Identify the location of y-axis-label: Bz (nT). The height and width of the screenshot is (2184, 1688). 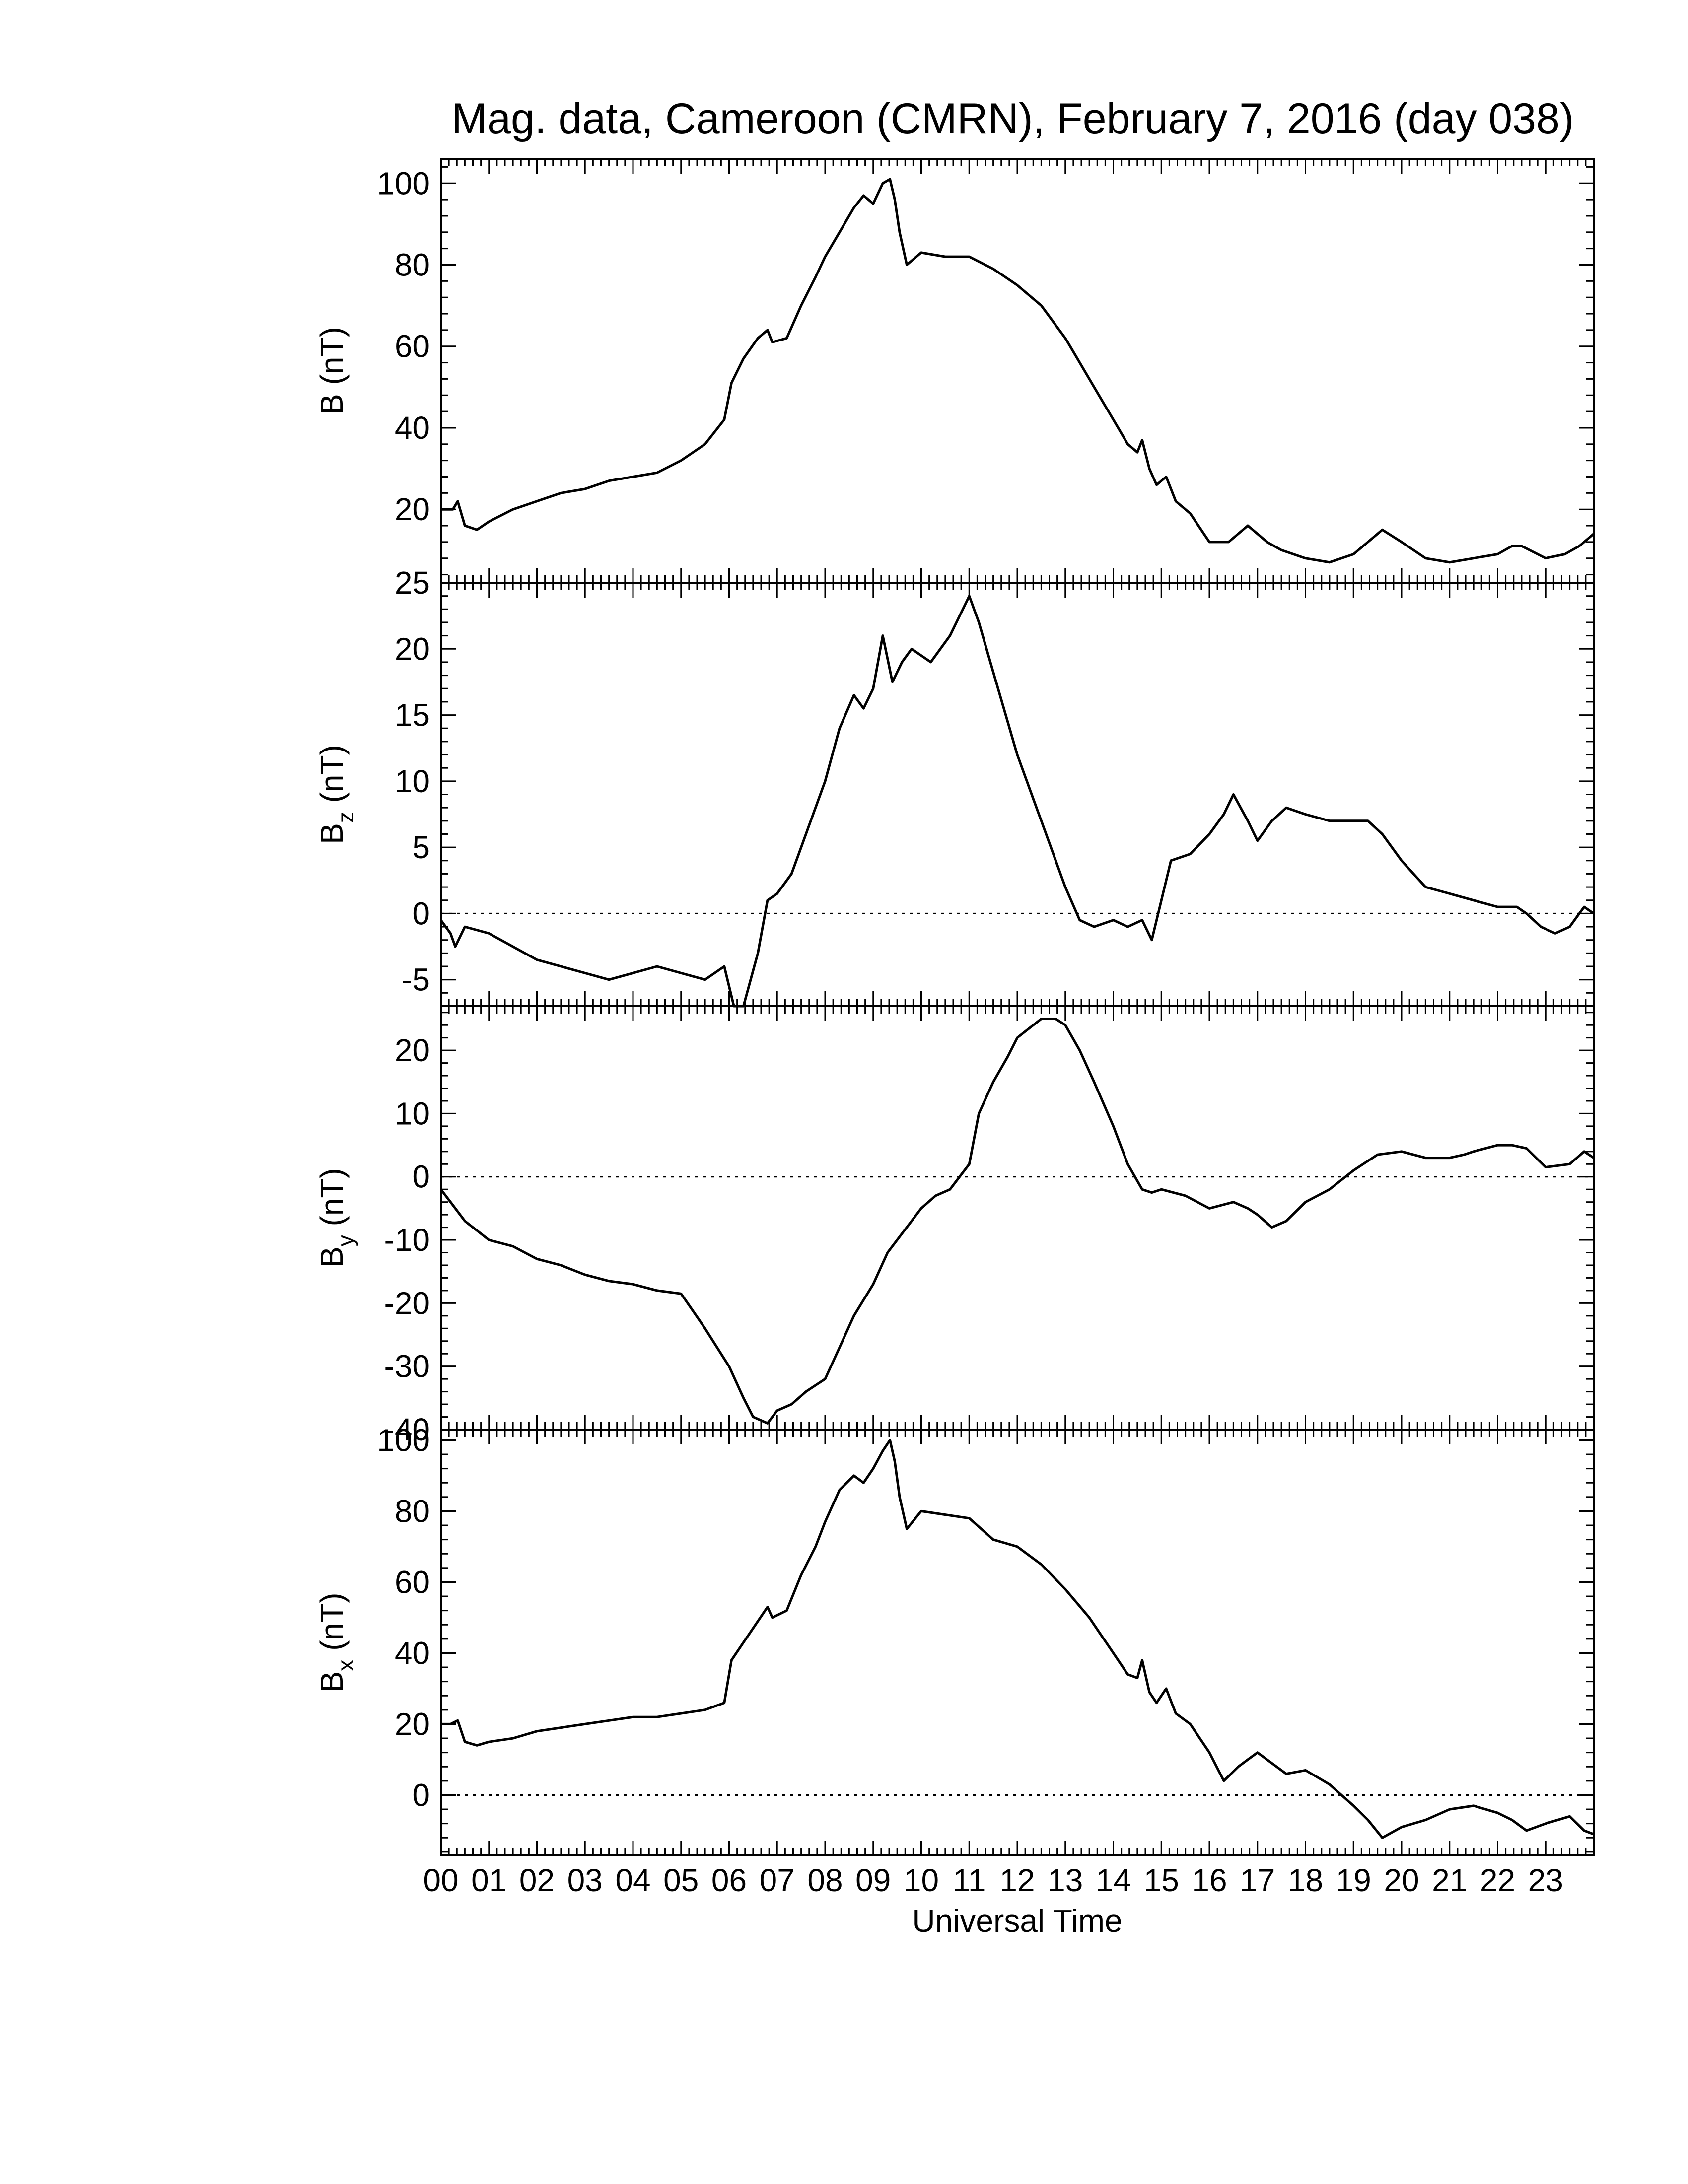
(336, 794).